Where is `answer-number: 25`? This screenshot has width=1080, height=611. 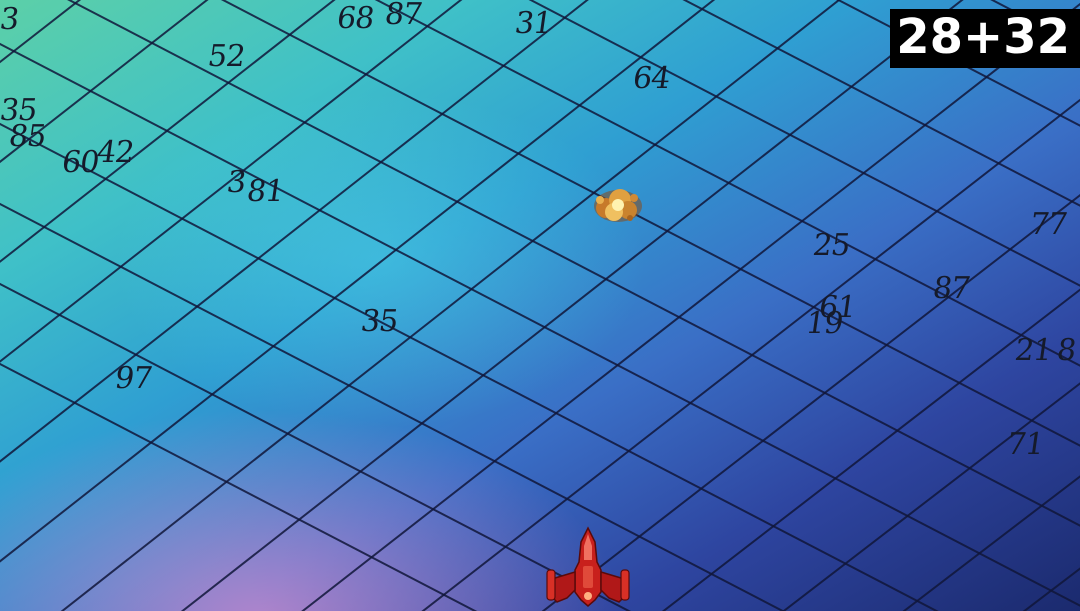 answer-number: 25 is located at coordinates (831, 245).